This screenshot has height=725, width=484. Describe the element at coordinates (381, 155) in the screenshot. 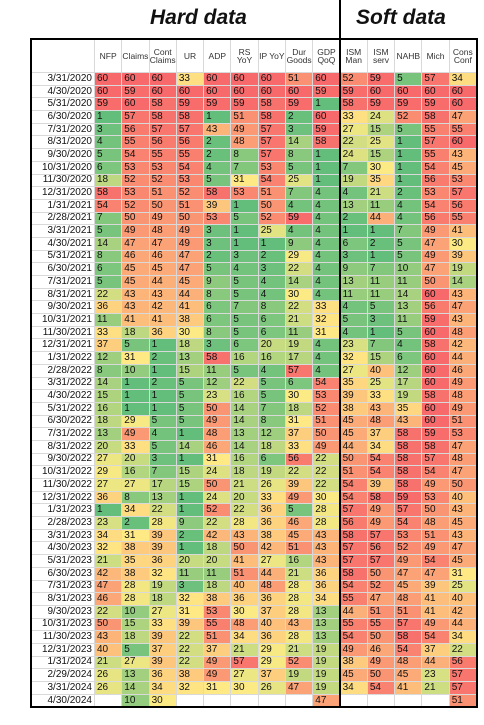

I see `heat-cell: 15` at that location.